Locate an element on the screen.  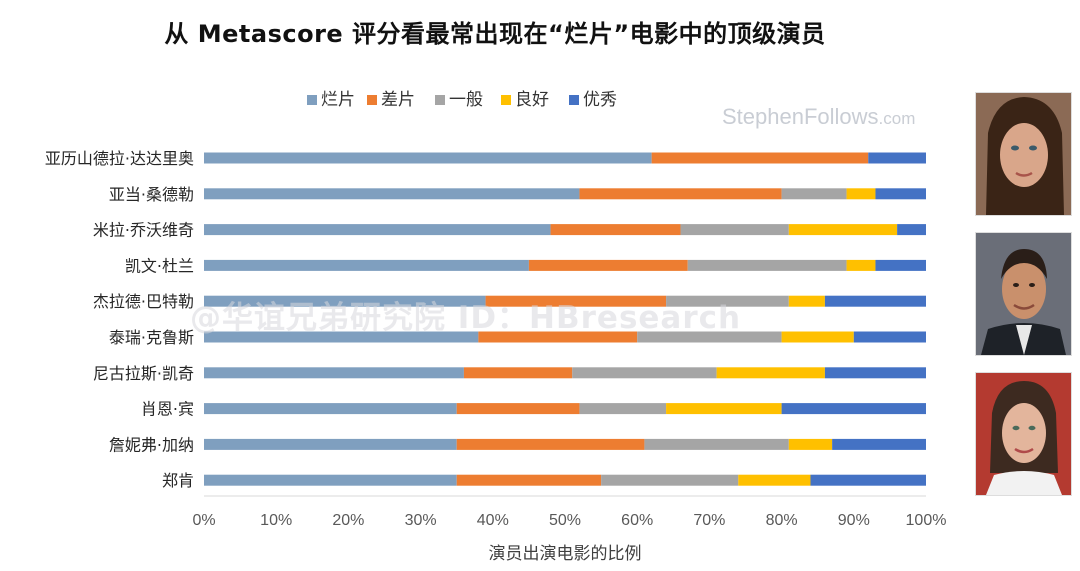
category-label: 詹妮弗·加纳 is located at coordinates (151, 444).